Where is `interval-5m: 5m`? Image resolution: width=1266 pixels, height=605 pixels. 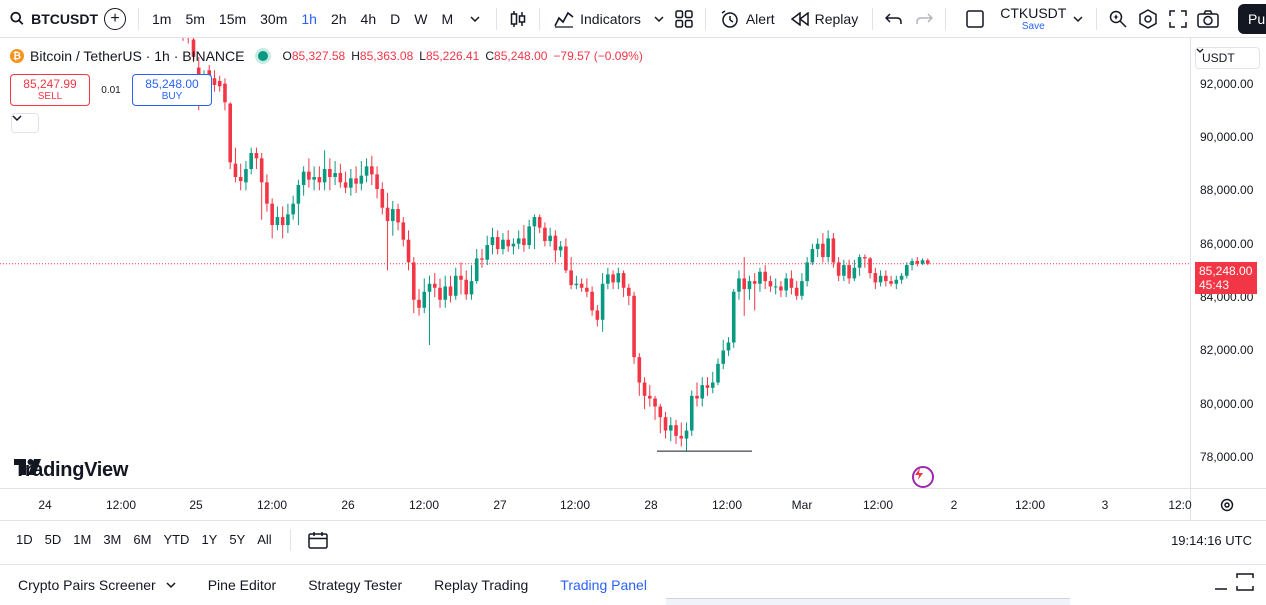
interval-5m: 5m is located at coordinates (195, 18).